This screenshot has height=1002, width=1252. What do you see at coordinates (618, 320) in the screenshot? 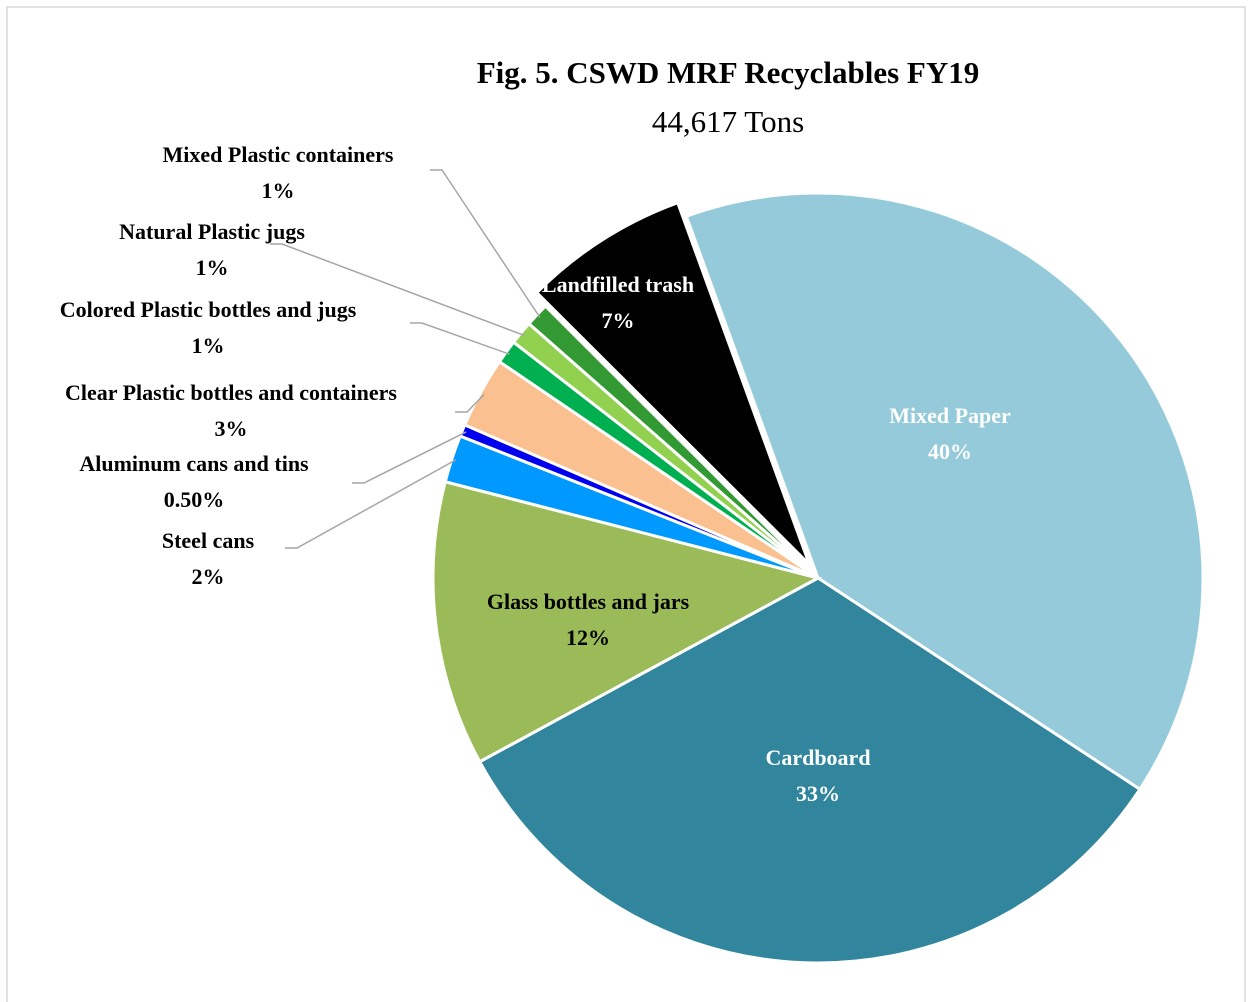
I see `slice-value-label: 7%` at bounding box center [618, 320].